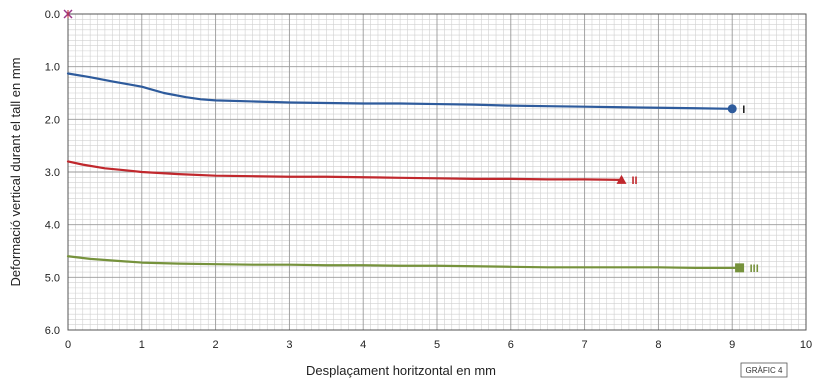 The height and width of the screenshot is (382, 816). Describe the element at coordinates (635, 181) in the screenshot. I see `series-label-II: II` at that location.